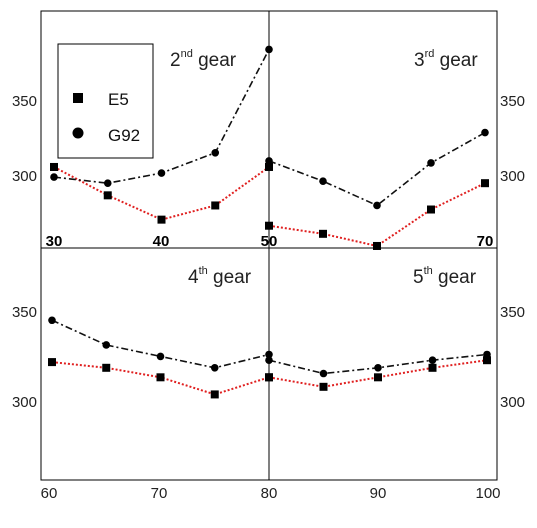 The image size is (537, 528). Describe the element at coordinates (512, 176) in the screenshot. I see `top-right-ytick-300: 300` at that location.